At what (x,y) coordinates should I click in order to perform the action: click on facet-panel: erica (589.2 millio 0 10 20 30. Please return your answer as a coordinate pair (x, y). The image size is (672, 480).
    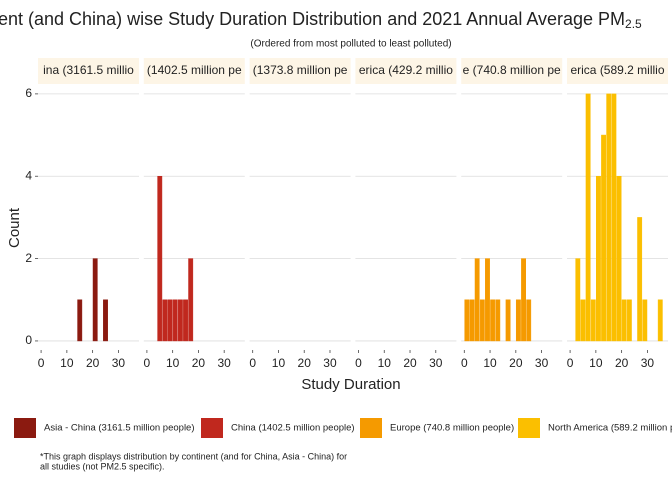
    Looking at the image, I should click on (617, 214).